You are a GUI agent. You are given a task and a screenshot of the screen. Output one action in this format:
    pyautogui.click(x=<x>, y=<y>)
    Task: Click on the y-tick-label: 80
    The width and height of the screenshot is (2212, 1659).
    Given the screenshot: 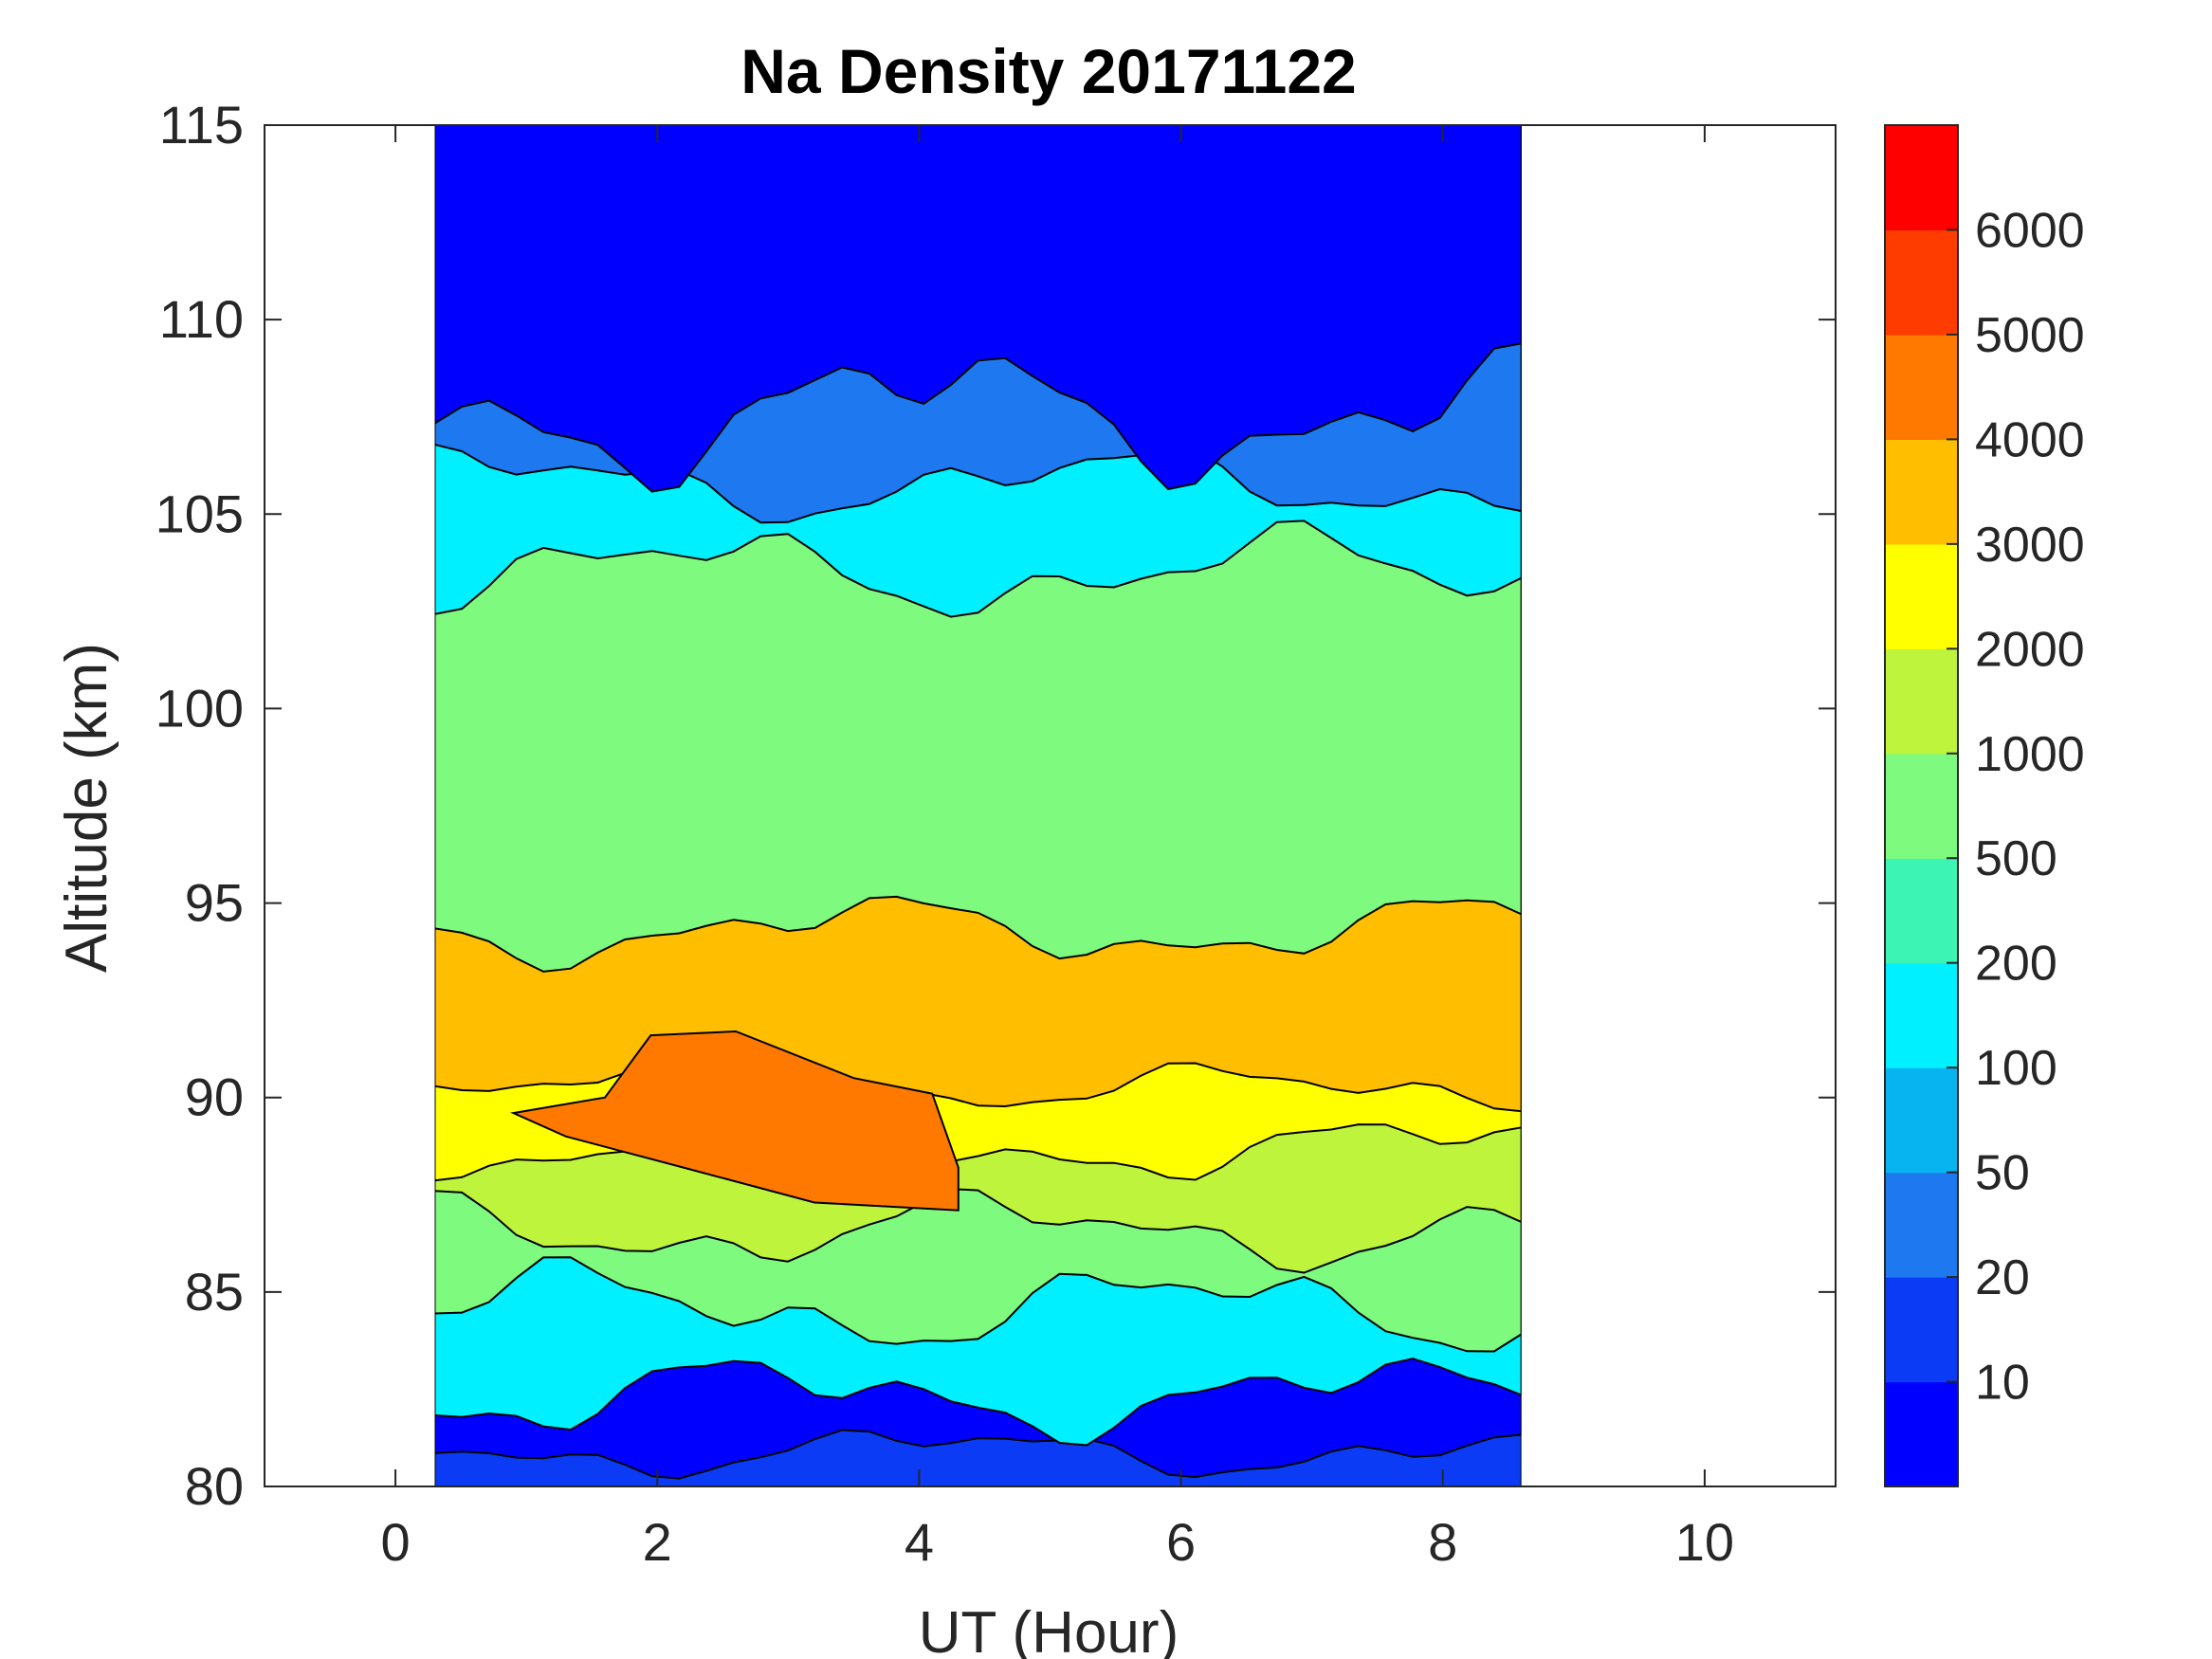 What is the action you would take?
    pyautogui.click(x=214, y=1486)
    